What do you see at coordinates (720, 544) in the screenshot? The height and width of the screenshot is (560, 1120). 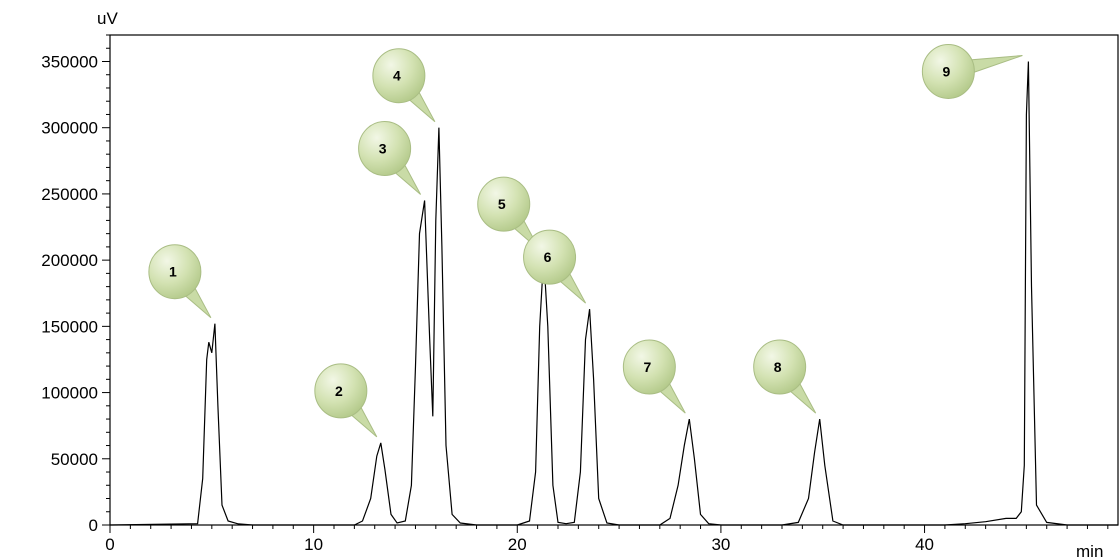 I see `x-tick-label: 30` at bounding box center [720, 544].